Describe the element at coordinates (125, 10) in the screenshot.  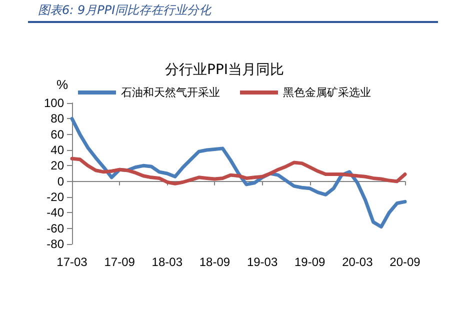
I see `chart-title: 图表6: 9月PPI同比存在行业分化` at that location.